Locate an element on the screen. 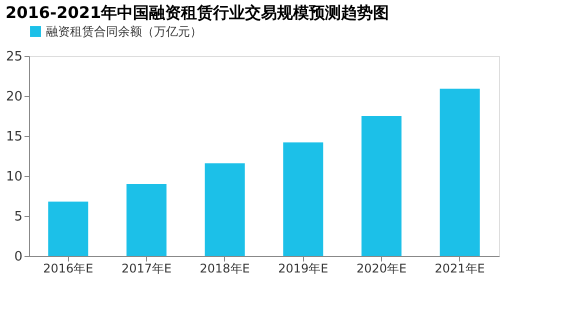  legend-label: 融资租赁合同余额（万亿元） is located at coordinates (124, 31).